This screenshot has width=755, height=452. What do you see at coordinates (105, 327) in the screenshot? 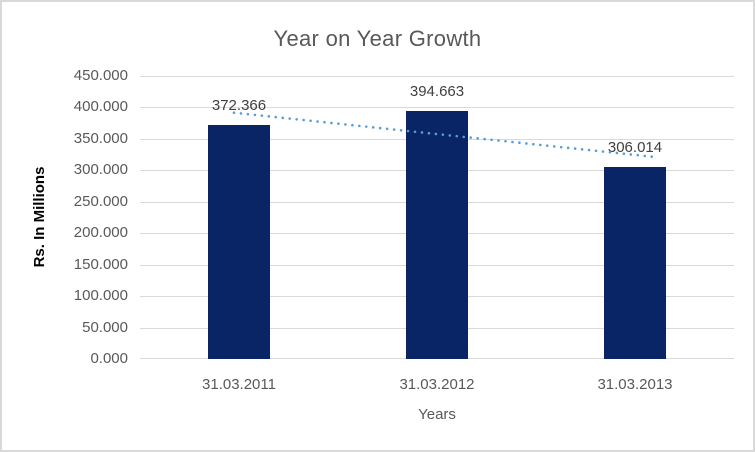
I see `y-tick-label: 50.000` at bounding box center [105, 327].